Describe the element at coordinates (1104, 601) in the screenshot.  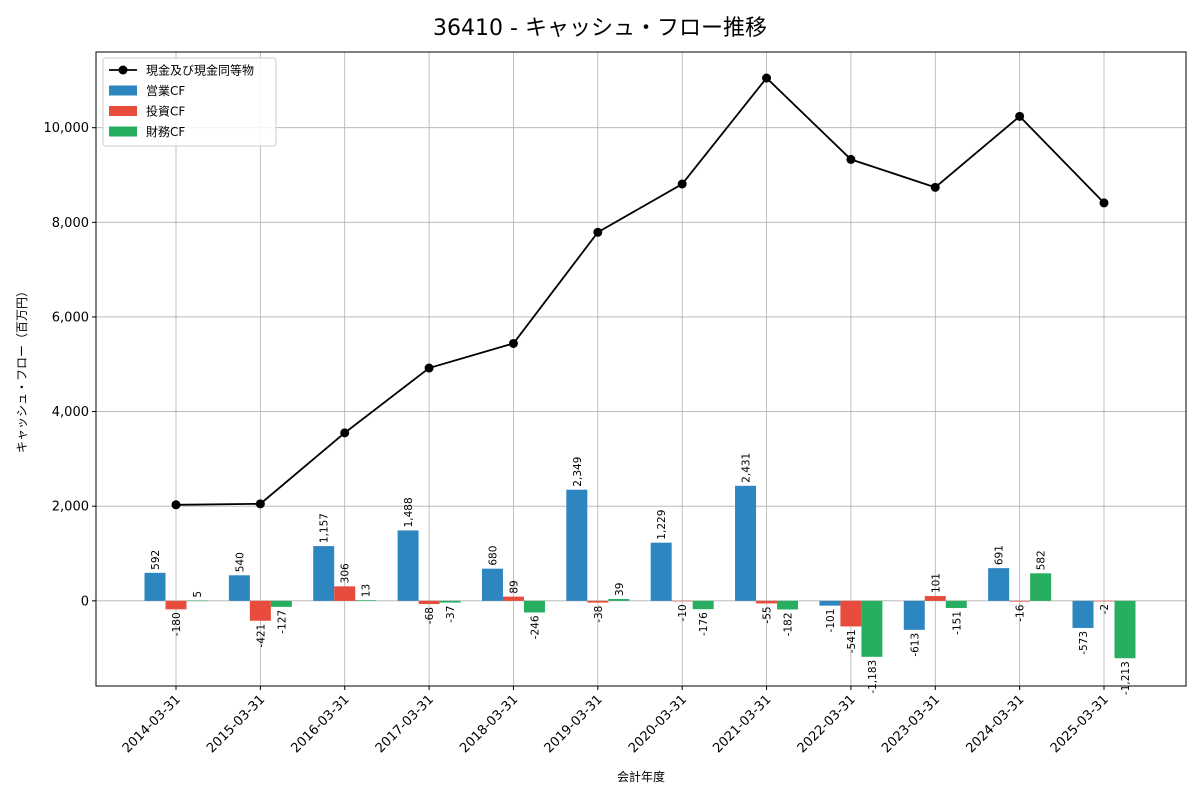
I see `bar-投資CF-2025-03-31` at that location.